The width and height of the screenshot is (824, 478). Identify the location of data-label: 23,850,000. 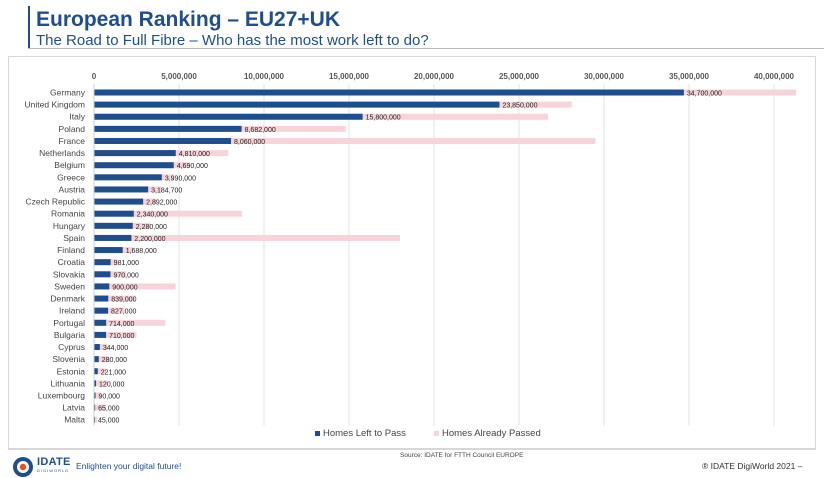
(519, 106).